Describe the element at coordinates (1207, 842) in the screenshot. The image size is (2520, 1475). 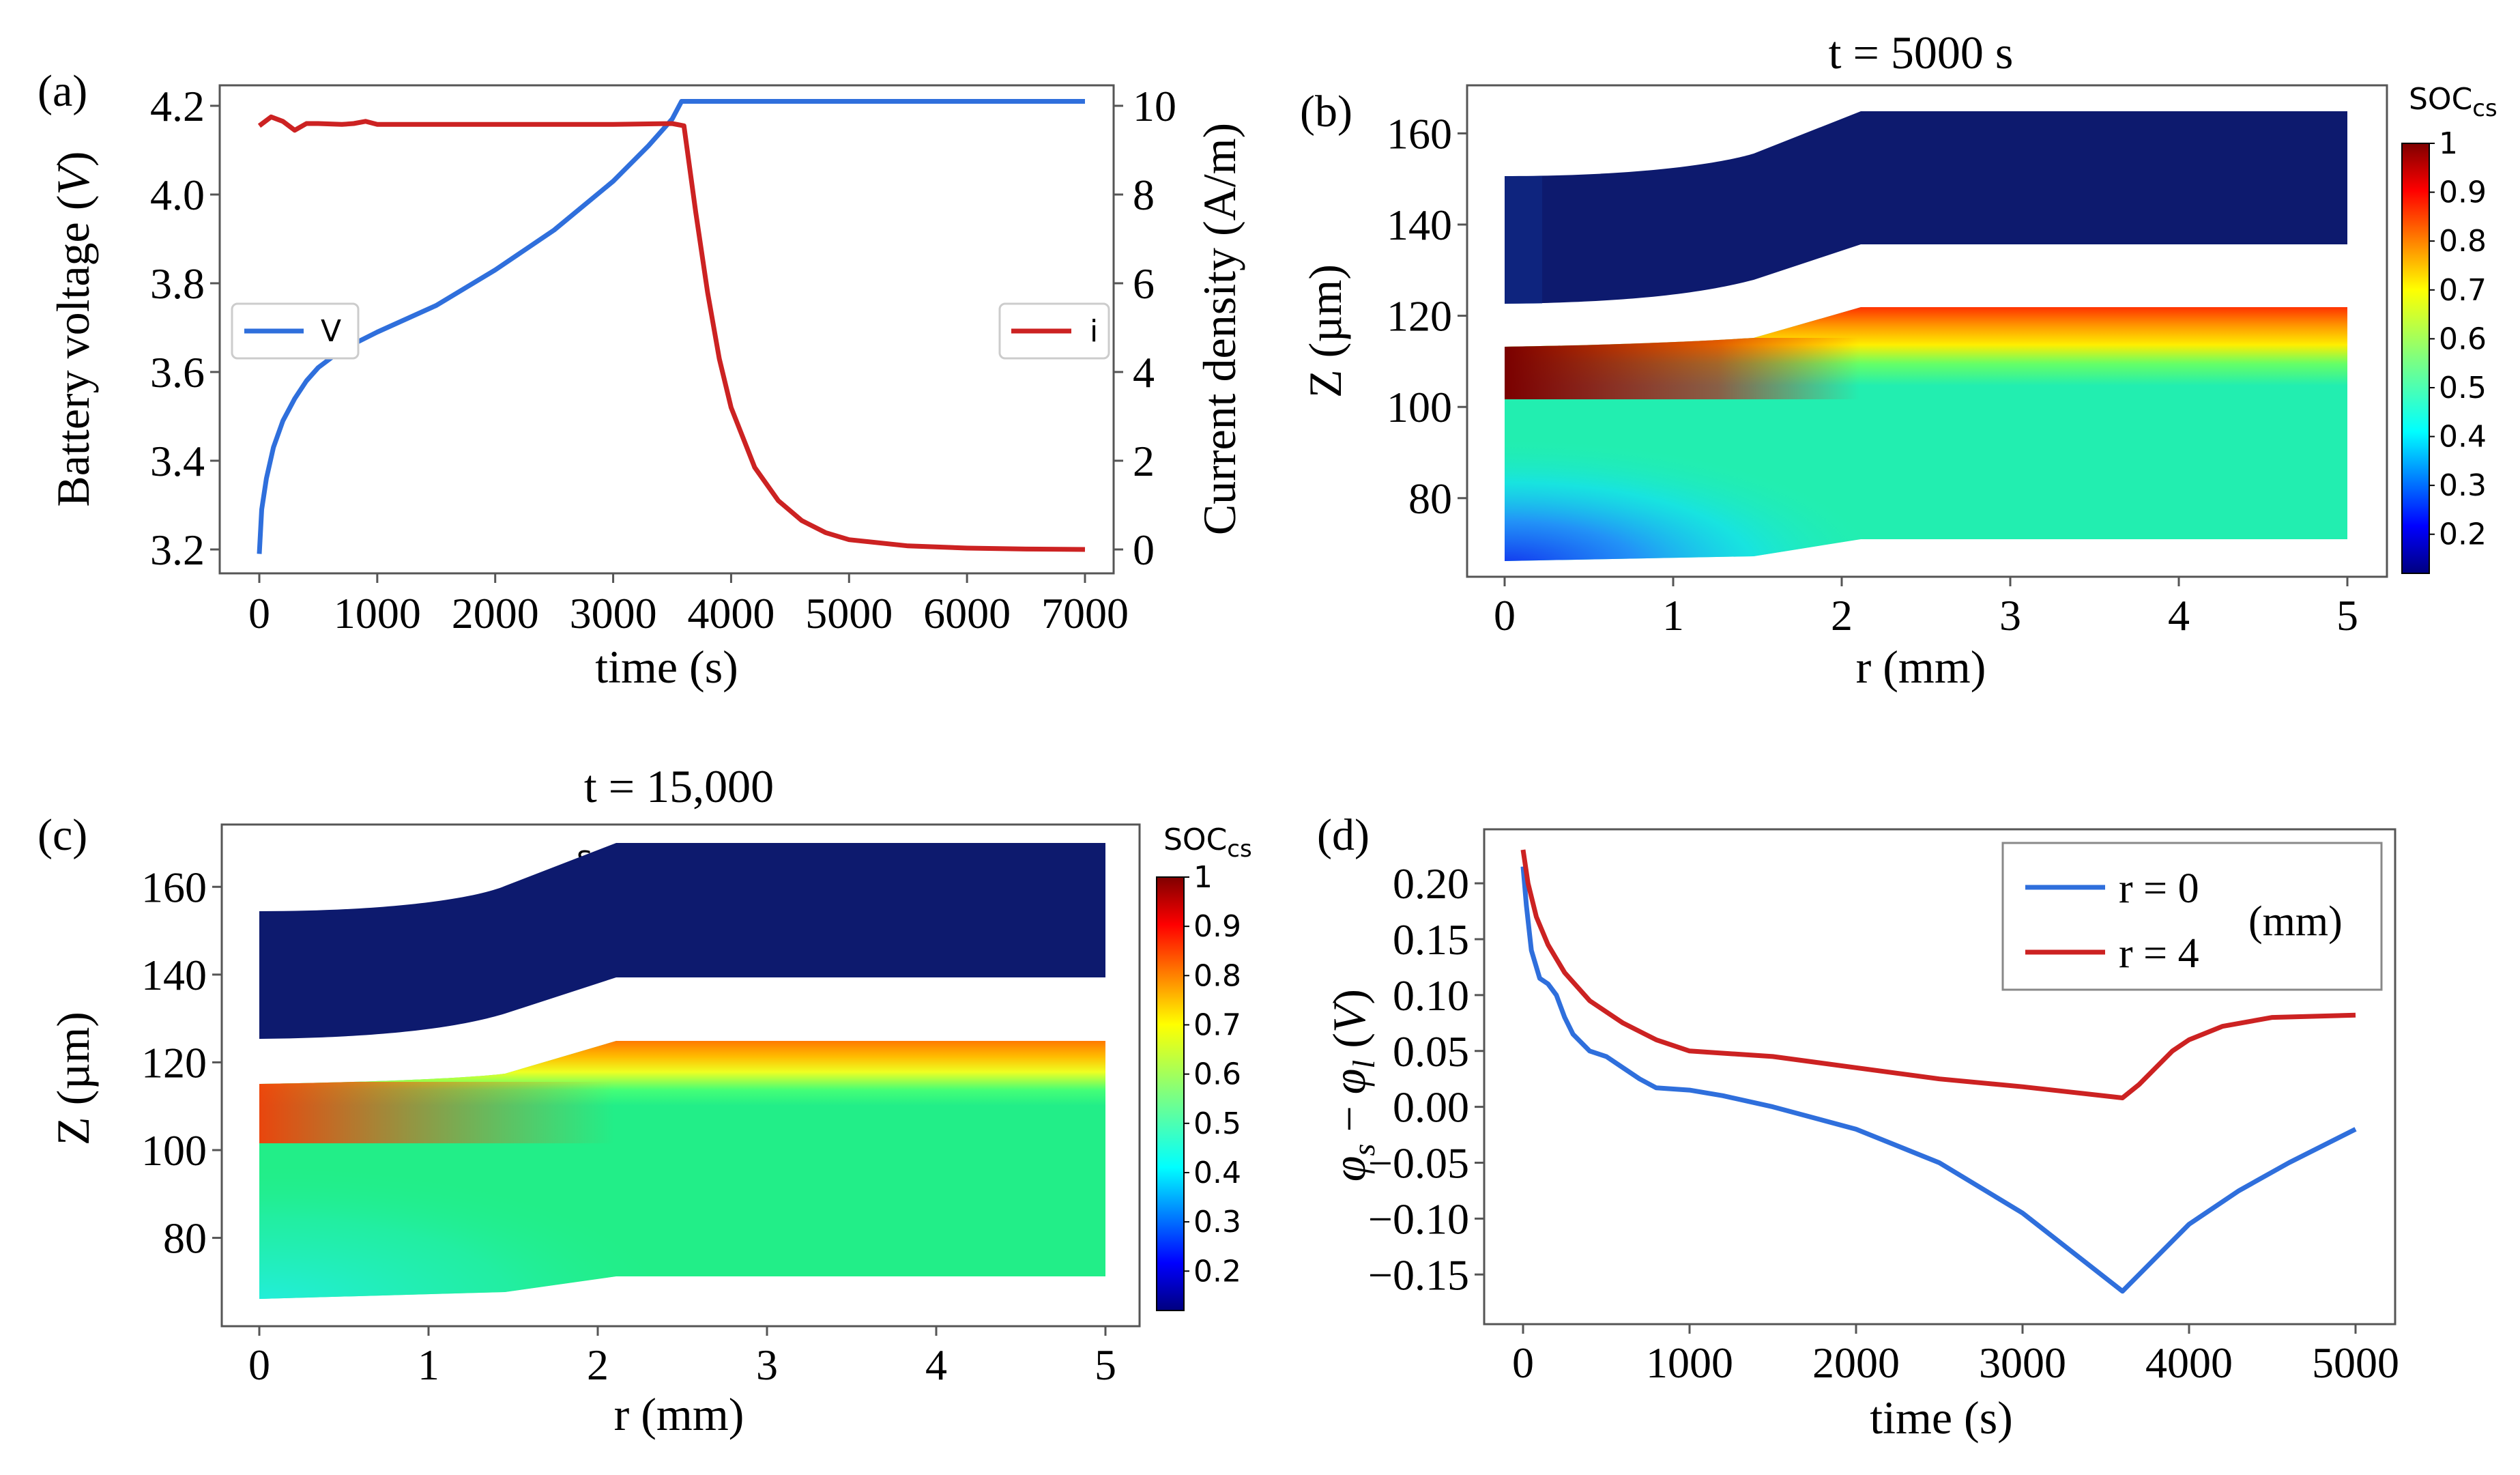
I see `panel-c-colorbar-label: SOCcs` at that location.